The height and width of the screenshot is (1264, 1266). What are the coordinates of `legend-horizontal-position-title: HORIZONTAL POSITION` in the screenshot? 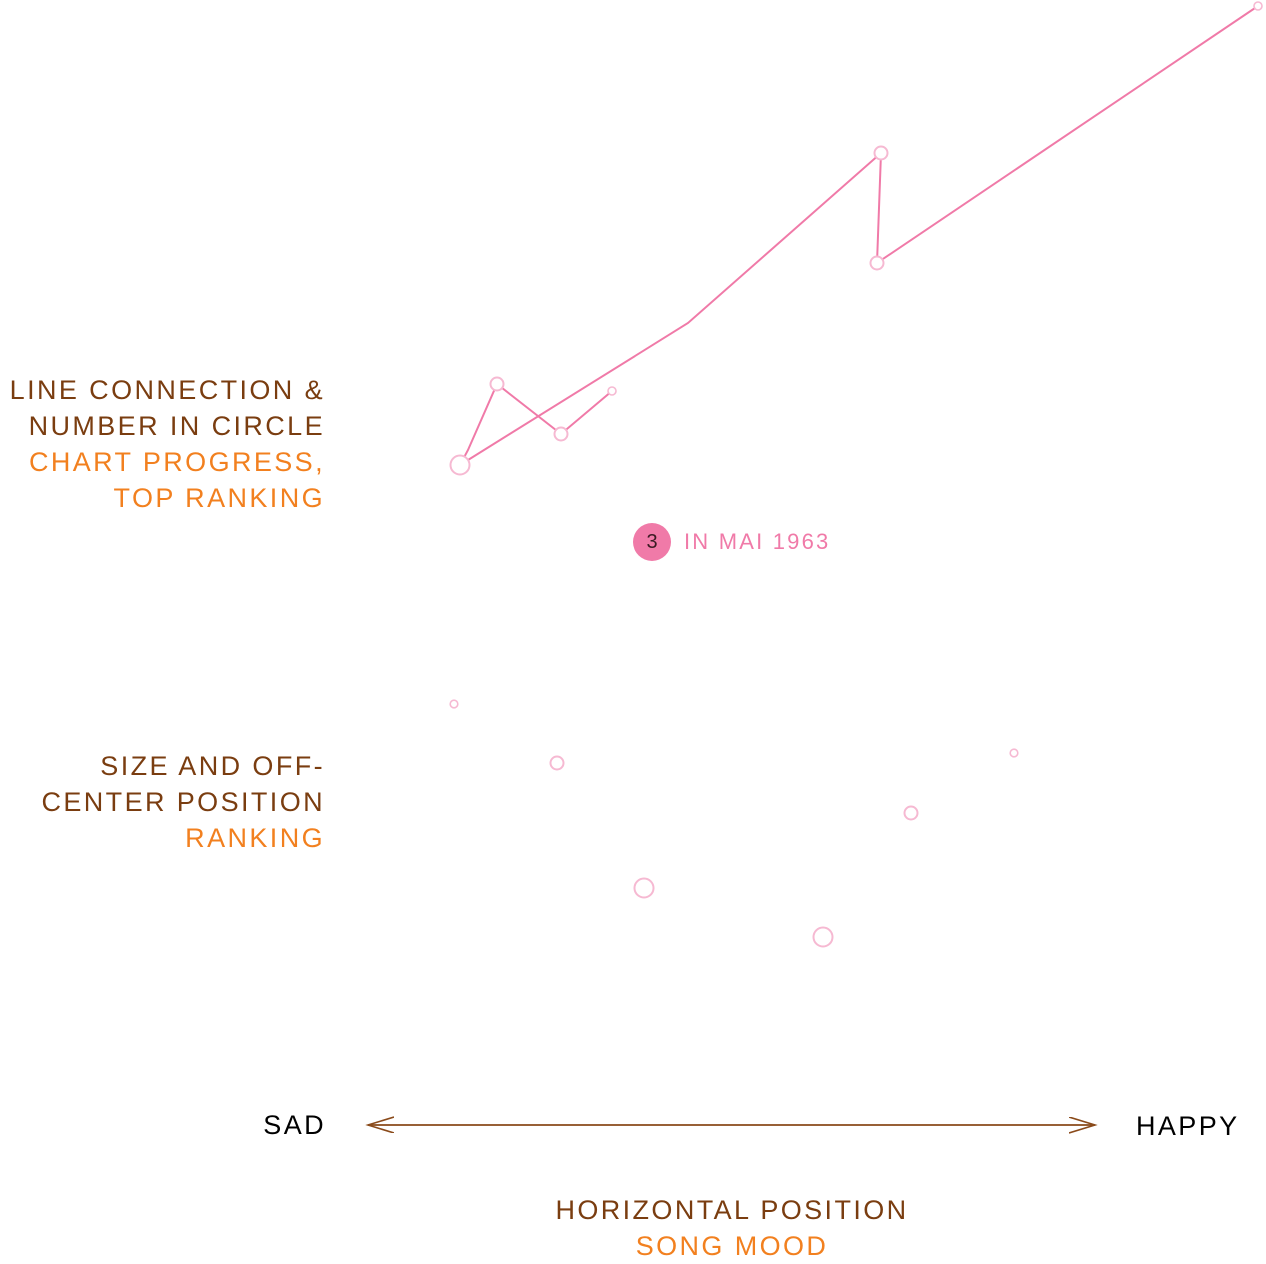 It's located at (732, 1210).